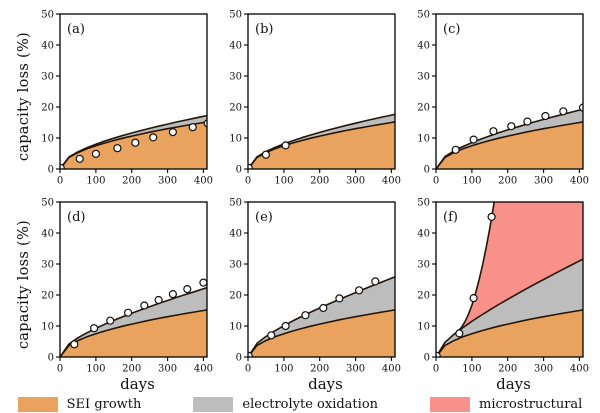 This screenshot has height=413, width=600. I want to click on subplot-c: 0 100 200 300 400 0 10 20 30 40 50 (c), so click(500, 97).